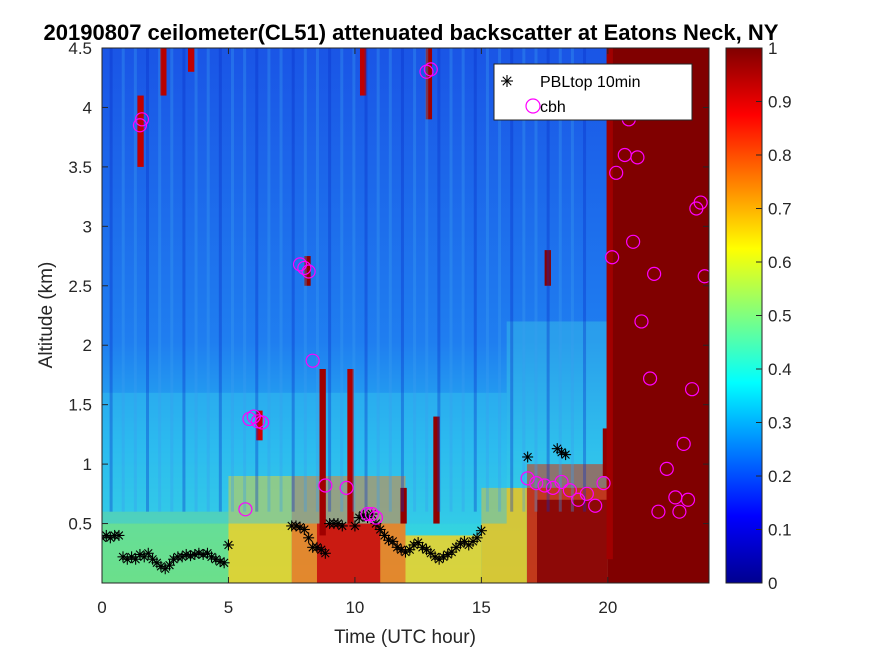  Describe the element at coordinates (354, 607) in the screenshot. I see `x-tick-label: 10` at that location.